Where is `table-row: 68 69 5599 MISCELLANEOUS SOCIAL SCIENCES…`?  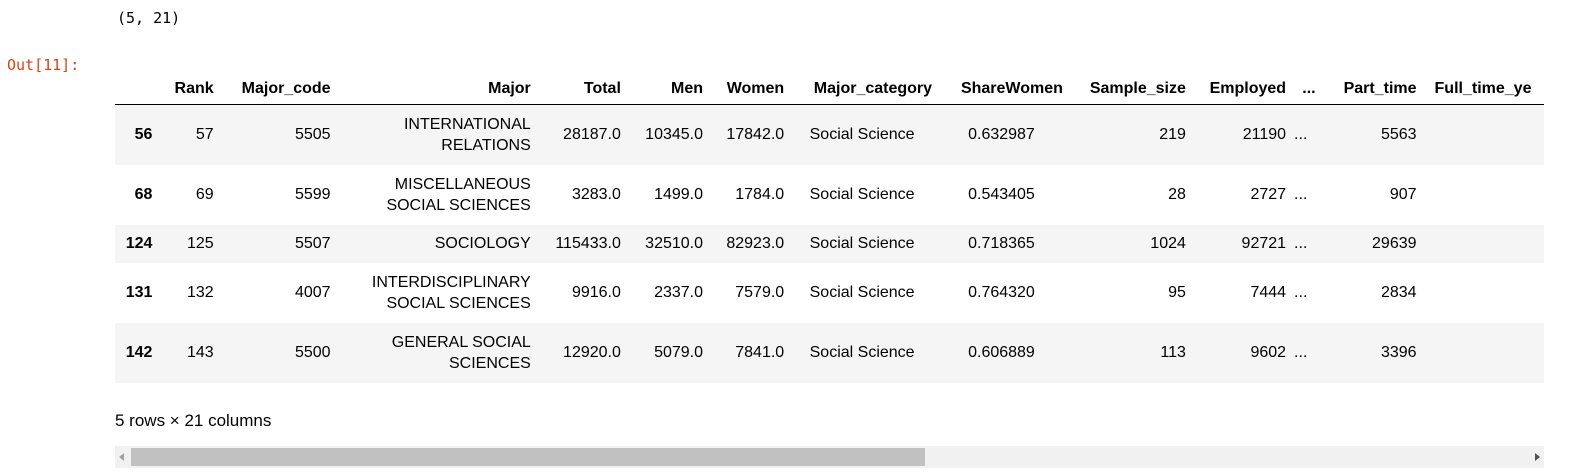 table-row: 68 69 5599 MISCELLANEOUS SOCIAL SCIENCES… is located at coordinates (829, 194).